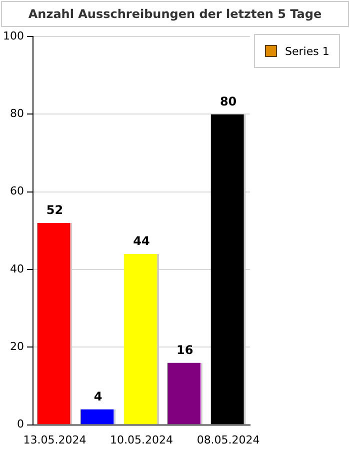  What do you see at coordinates (17, 191) in the screenshot?
I see `y-tick-label: 60` at bounding box center [17, 191].